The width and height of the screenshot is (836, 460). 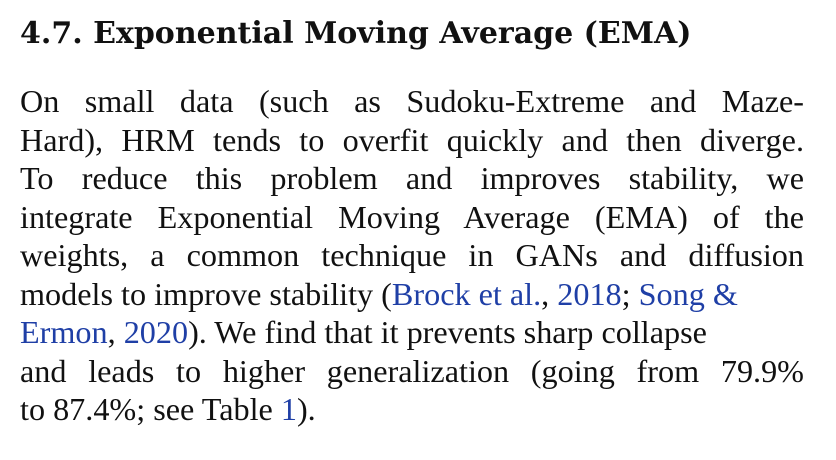 I want to click on paragraph-text: to 87.4%; see Table, so click(x=150, y=409).